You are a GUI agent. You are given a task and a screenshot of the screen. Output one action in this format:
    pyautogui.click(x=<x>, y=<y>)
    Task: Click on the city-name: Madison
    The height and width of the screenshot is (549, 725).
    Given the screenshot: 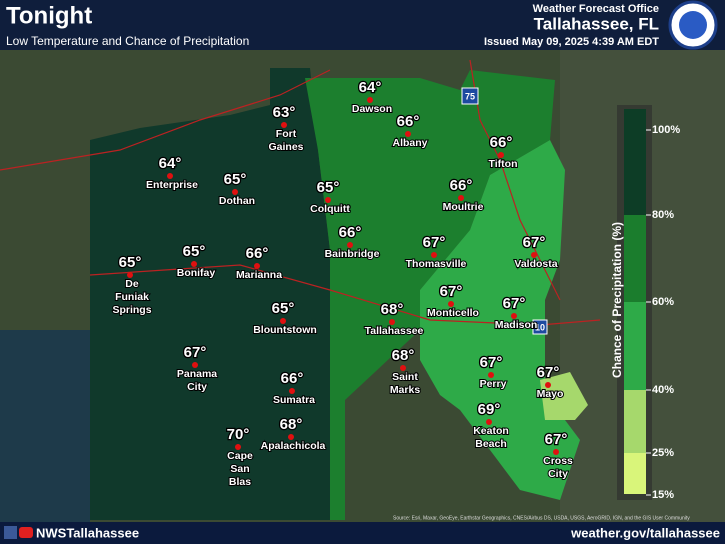 What is the action you would take?
    pyautogui.click(x=516, y=325)
    